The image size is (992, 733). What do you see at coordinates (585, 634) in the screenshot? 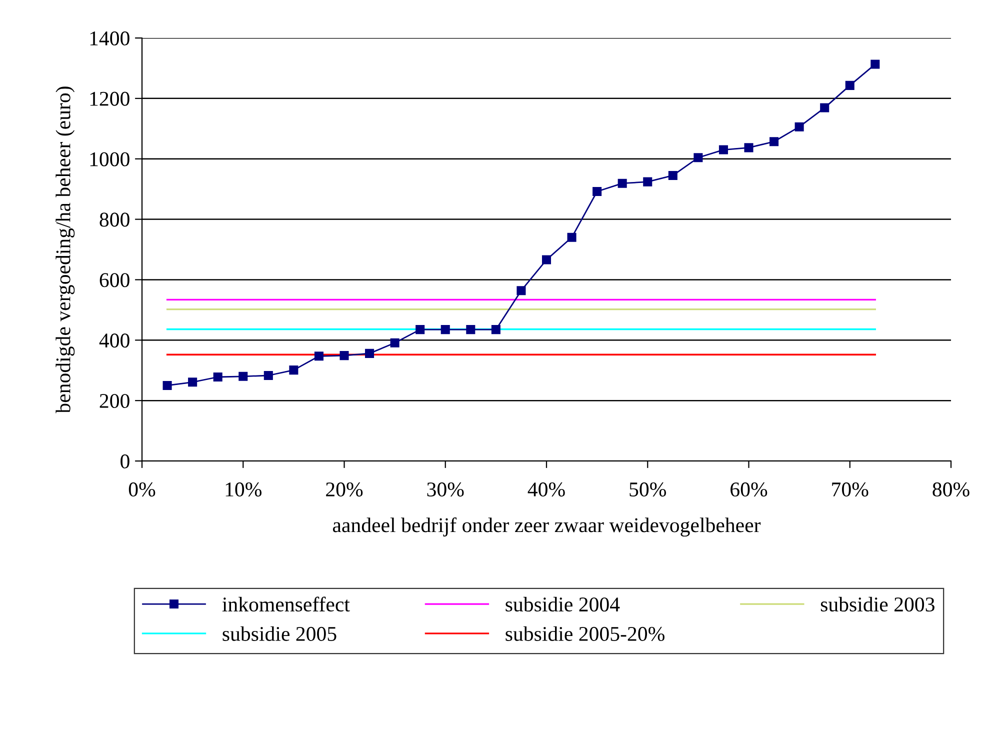
I see `legend-label: subsidie 2005-20%` at bounding box center [585, 634].